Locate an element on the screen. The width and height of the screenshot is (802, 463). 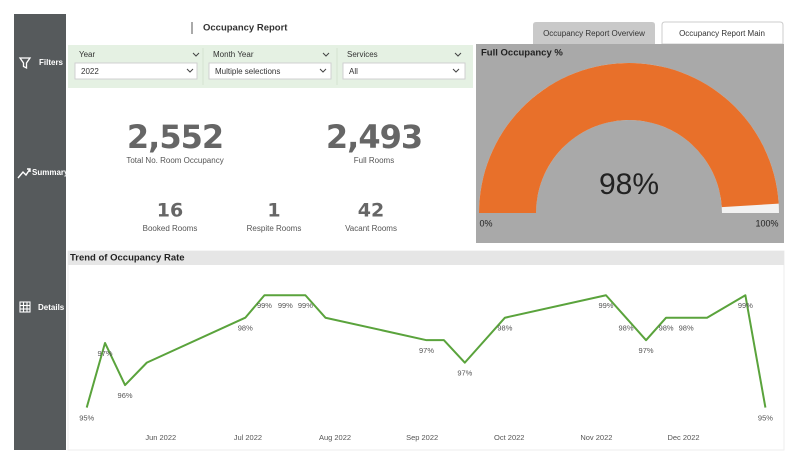
tab-label: Occupancy Report Main is located at coordinates (722, 33).